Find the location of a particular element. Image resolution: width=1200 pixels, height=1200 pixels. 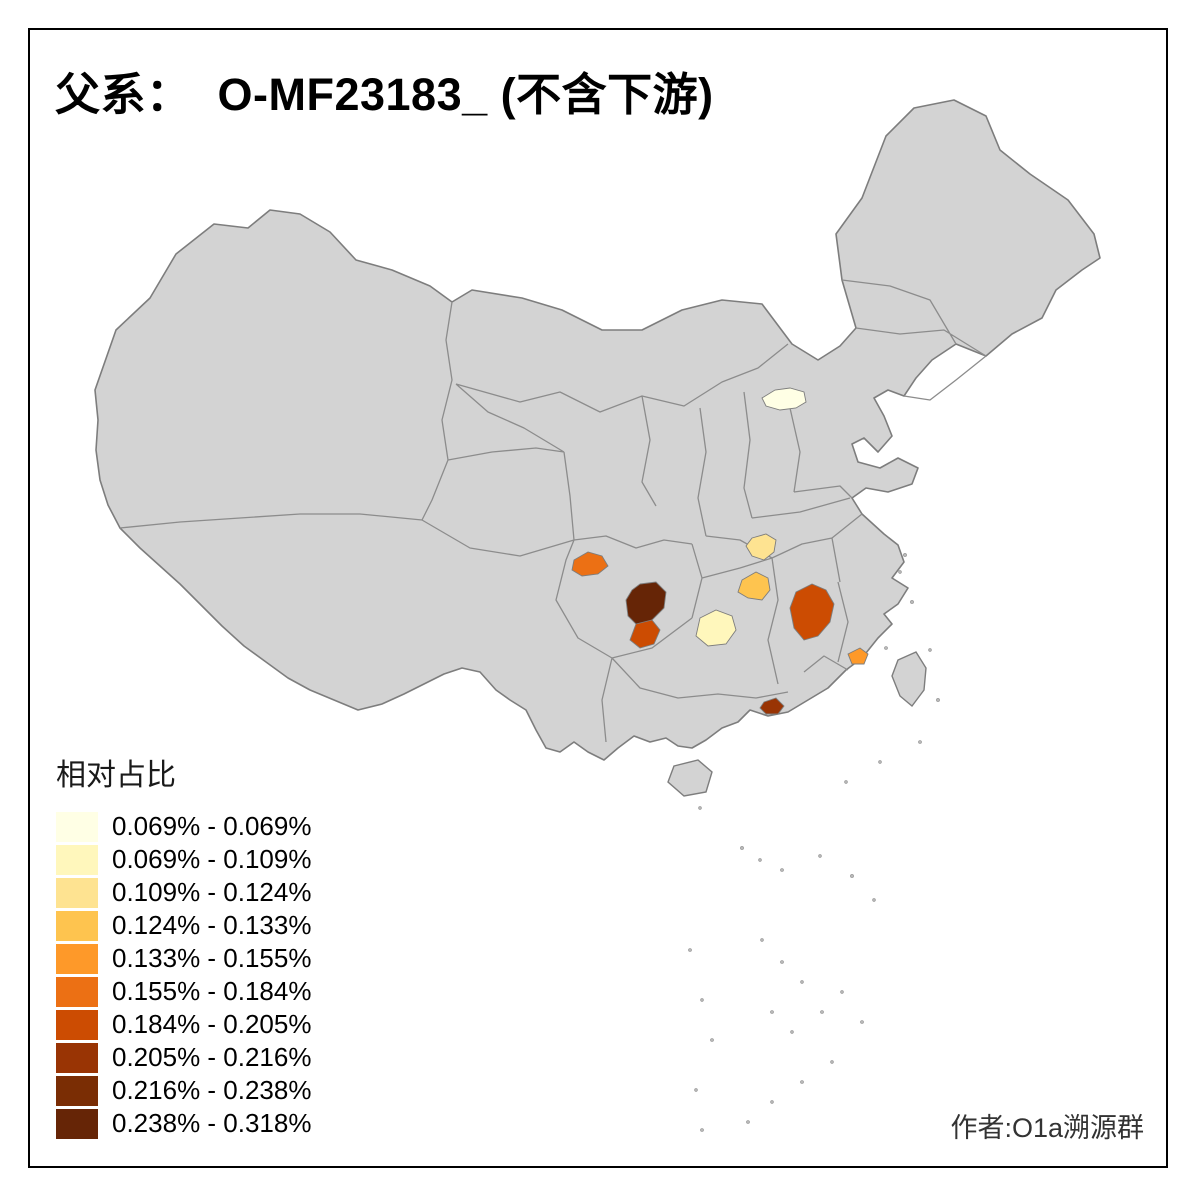

hainan-island is located at coordinates (690, 778).